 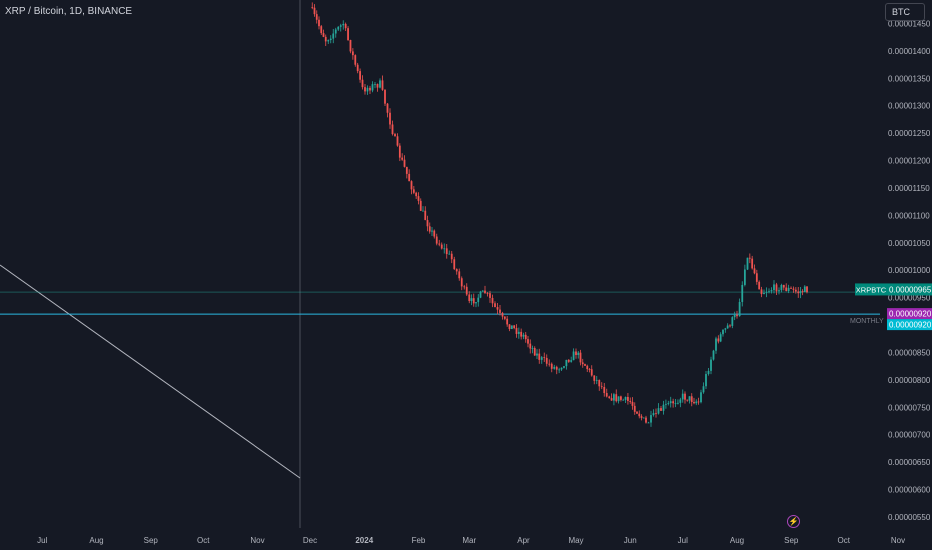 I want to click on price-tick-label: 0.00001250, so click(x=909, y=133).